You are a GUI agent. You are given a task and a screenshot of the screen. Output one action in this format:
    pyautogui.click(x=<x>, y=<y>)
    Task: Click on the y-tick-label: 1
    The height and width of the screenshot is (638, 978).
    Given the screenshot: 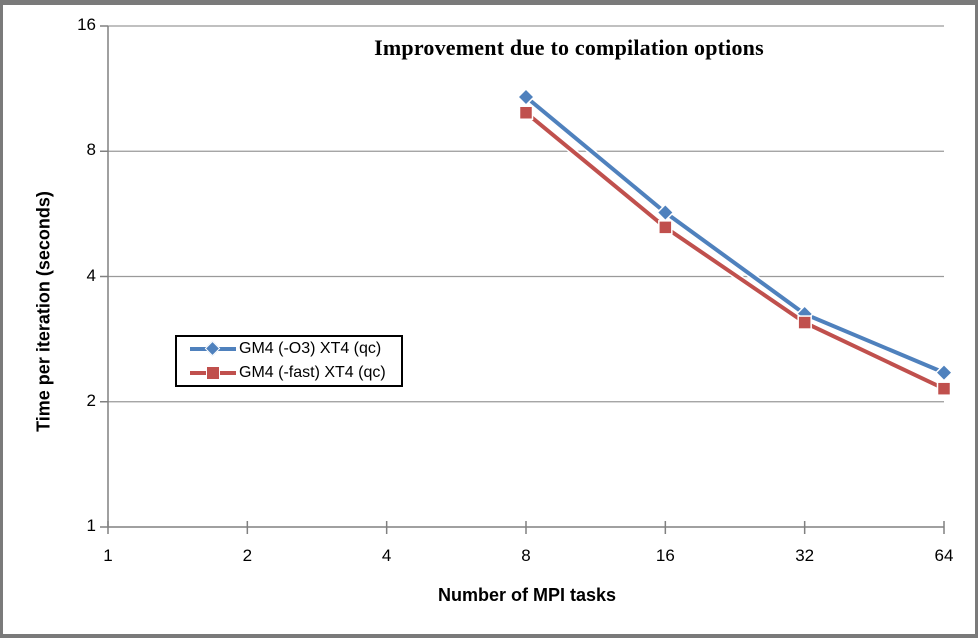 What is the action you would take?
    pyautogui.click(x=91, y=525)
    